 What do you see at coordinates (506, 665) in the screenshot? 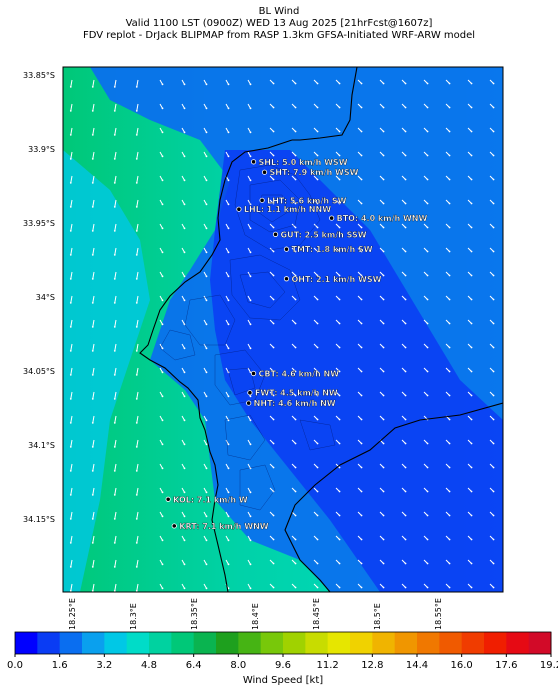
I see `colorbar-tick-label: 17.6` at bounding box center [506, 665].